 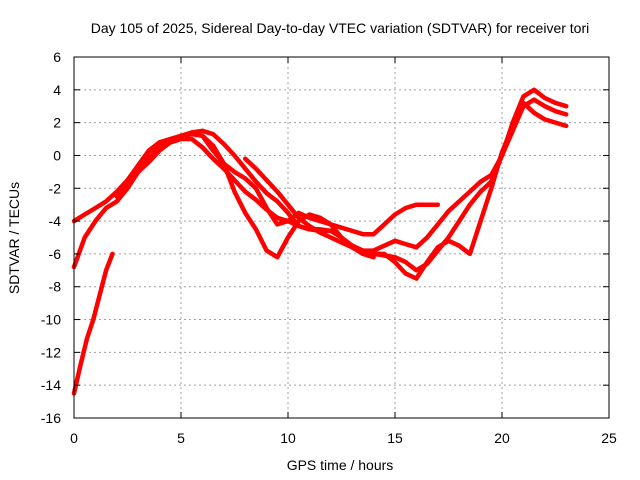 What do you see at coordinates (55, 287) in the screenshot?
I see `y-tick-label: -8` at bounding box center [55, 287].